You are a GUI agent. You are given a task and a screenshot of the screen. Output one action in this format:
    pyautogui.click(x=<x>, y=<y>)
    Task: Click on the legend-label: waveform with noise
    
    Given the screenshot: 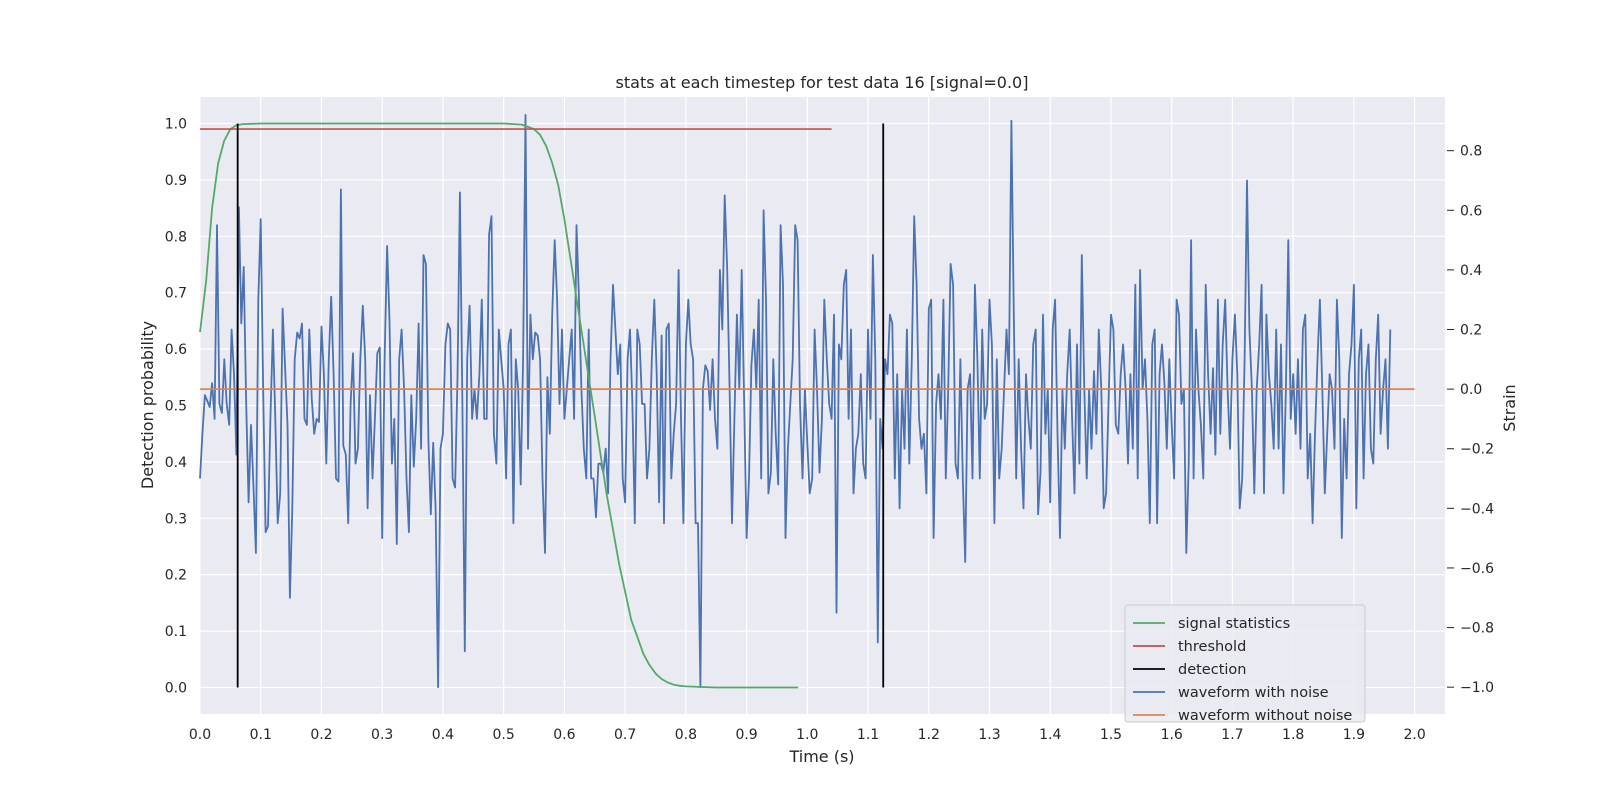 What is the action you would take?
    pyautogui.click(x=1253, y=693)
    